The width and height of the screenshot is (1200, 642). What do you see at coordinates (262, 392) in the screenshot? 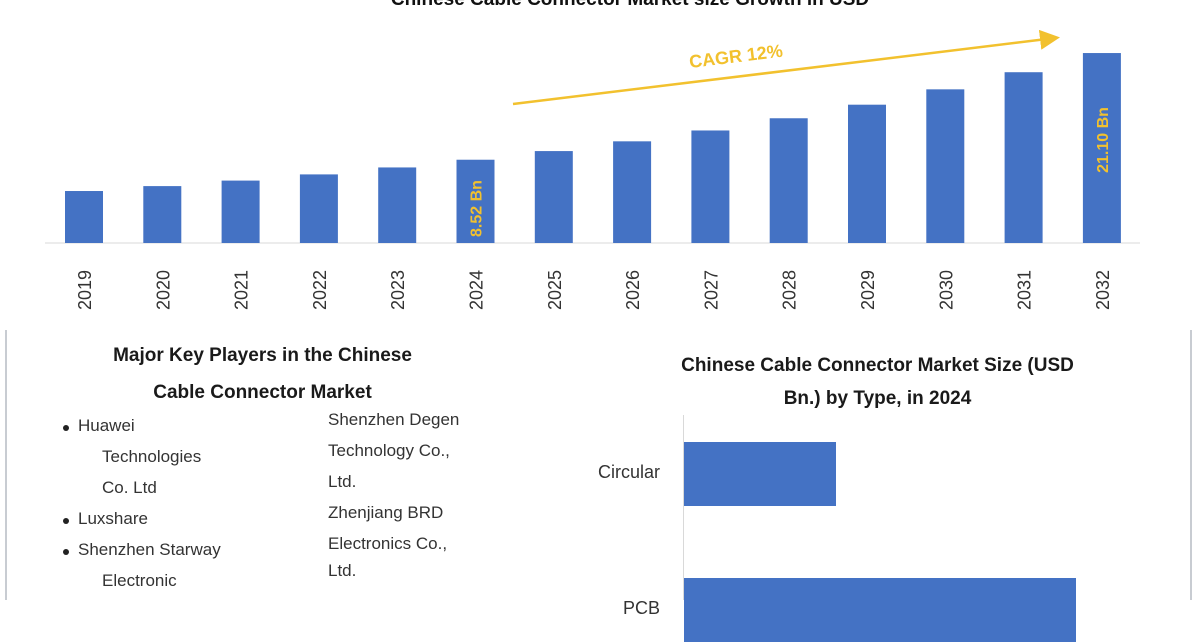
I see `key-players-title-line2: Cable Connector Market` at bounding box center [262, 392].